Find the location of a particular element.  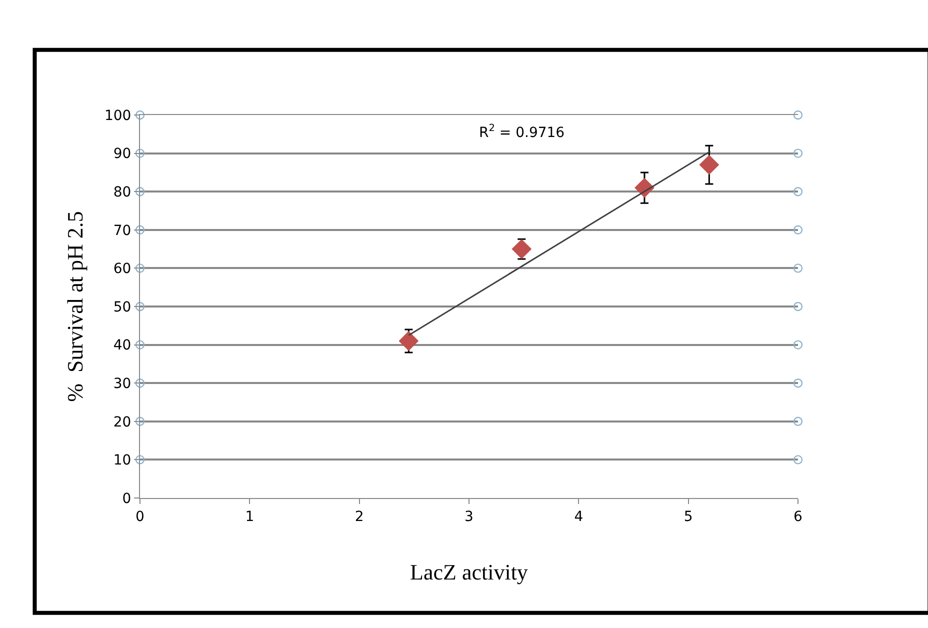

y-tick-label: 70 is located at coordinates (122, 230).